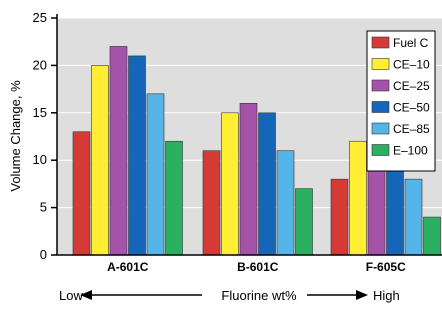  I want to click on legend: Fuel C CE–10 CE–25 CE–50 CE–85 E–100, so click(401, 101).